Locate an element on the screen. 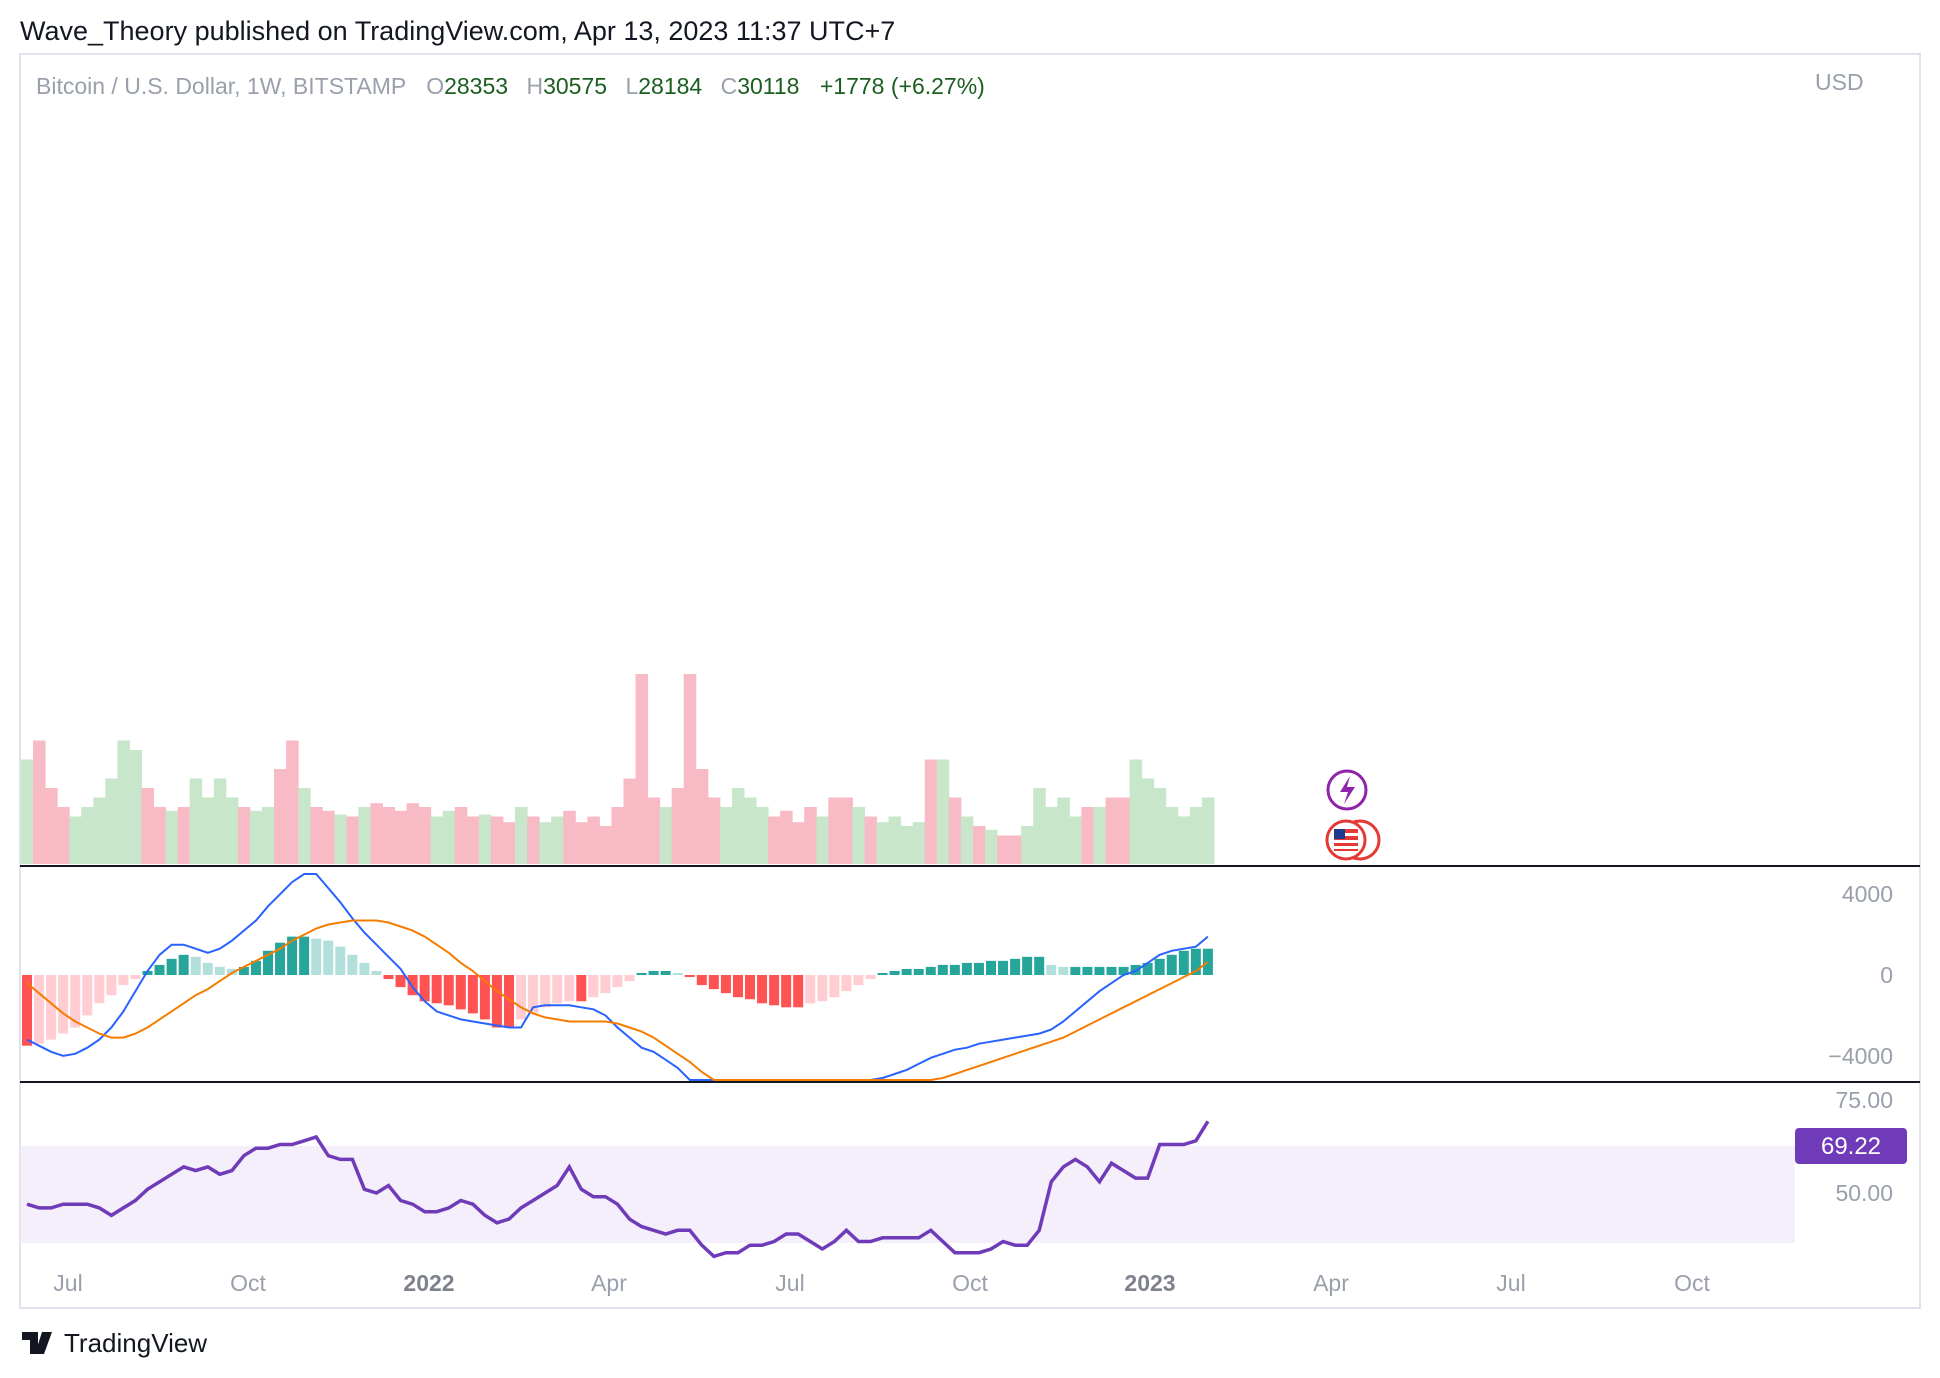 The image size is (1940, 1378). time-axis: Jul Oct 2022 Apr Jul Oct 2023 Apr Jul Oct is located at coordinates (881, 1283).